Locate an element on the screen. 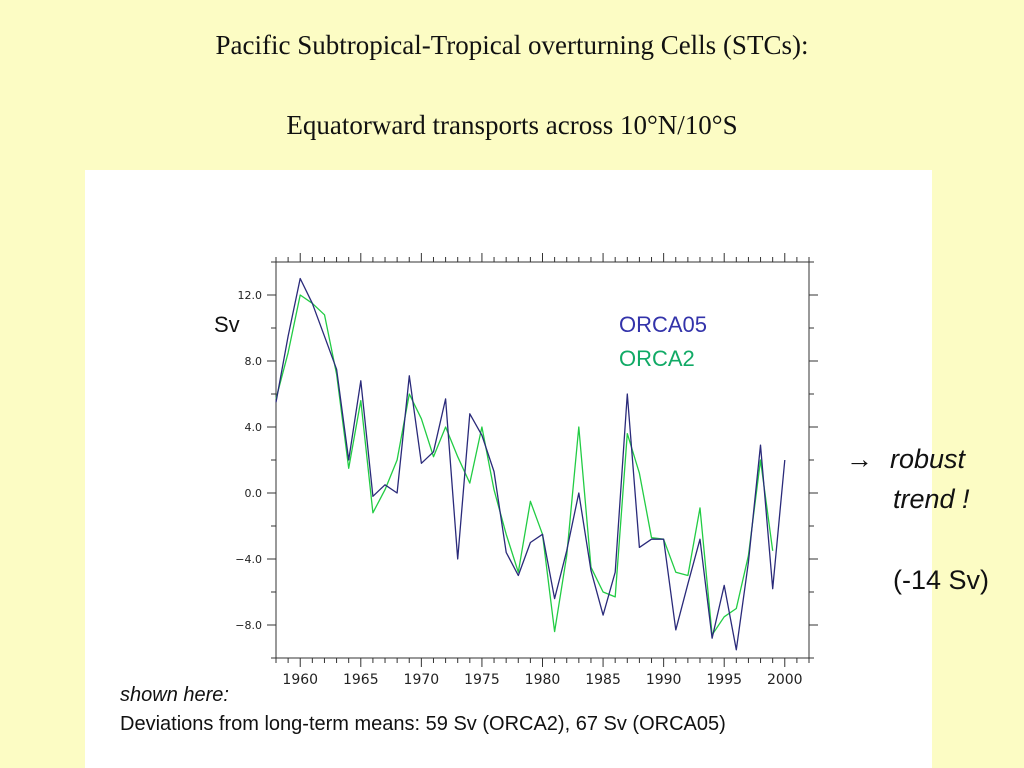 The width and height of the screenshot is (1024, 768). y-axis-label: Sv is located at coordinates (227, 324).